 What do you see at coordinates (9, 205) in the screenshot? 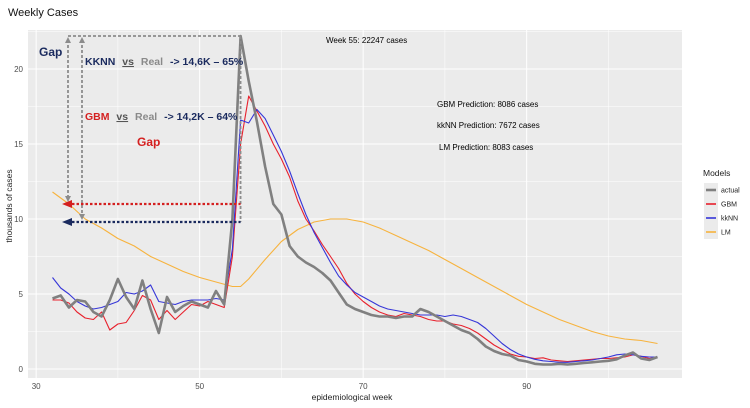
I see `y-axis-title: thousands of cases` at bounding box center [9, 205].